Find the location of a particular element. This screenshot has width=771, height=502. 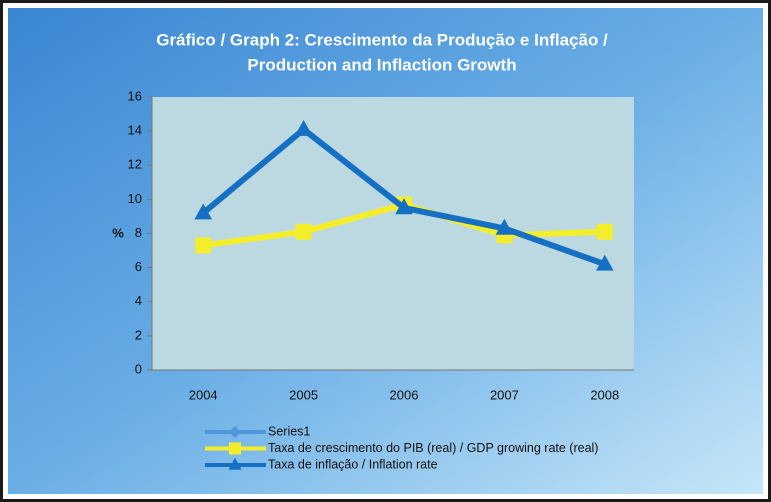

chart-title: Production and Inflaction Growth is located at coordinates (381, 64).